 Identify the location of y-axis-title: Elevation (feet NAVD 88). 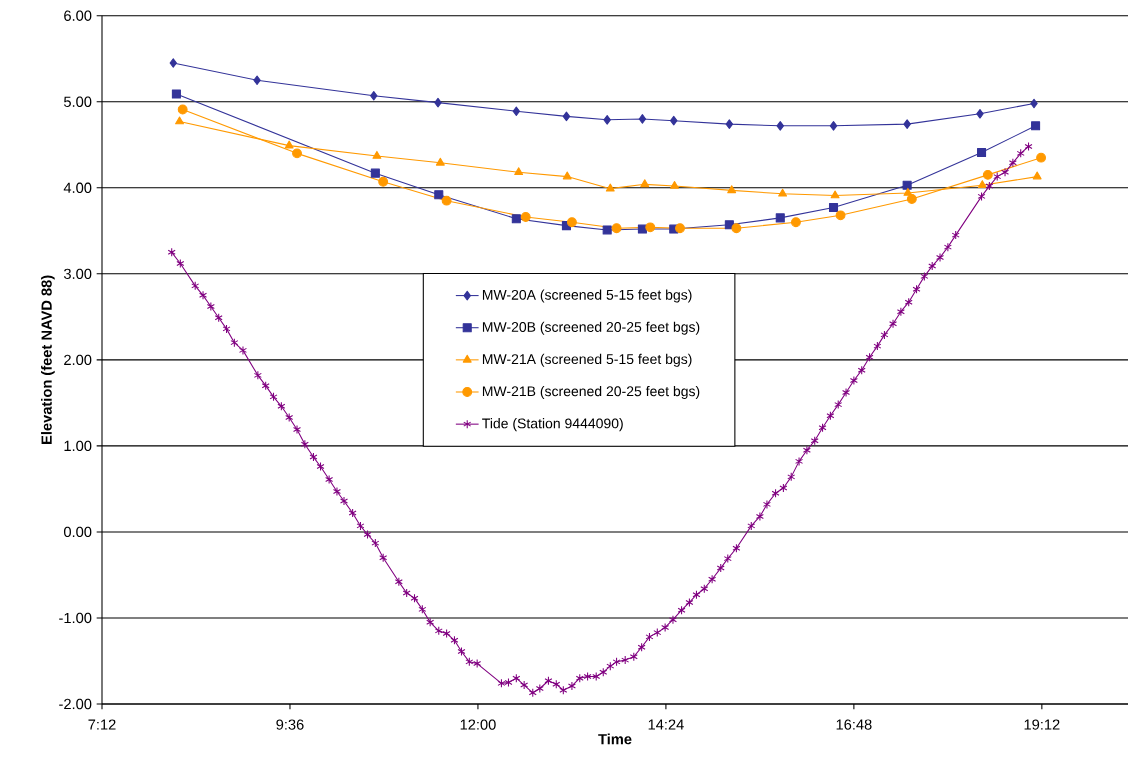
(48, 359).